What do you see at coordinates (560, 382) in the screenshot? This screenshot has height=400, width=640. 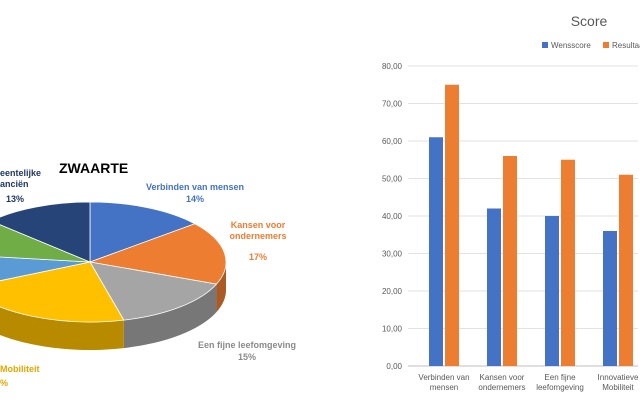 I see `x-category-label-2: Een fijne leefomgeving` at bounding box center [560, 382].